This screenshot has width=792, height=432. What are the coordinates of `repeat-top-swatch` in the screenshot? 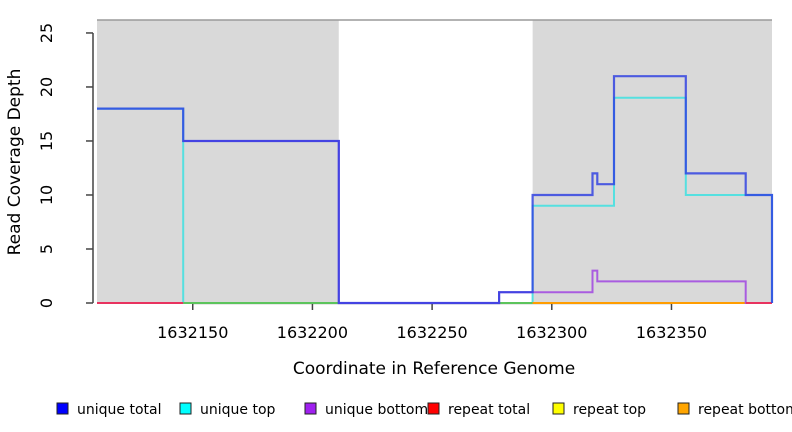 It's located at (558, 408).